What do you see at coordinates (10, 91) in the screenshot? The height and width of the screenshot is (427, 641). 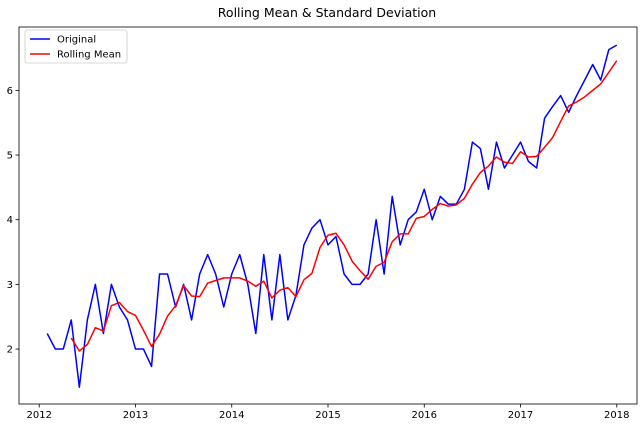 I see `y-tick-label: 6` at bounding box center [10, 91].